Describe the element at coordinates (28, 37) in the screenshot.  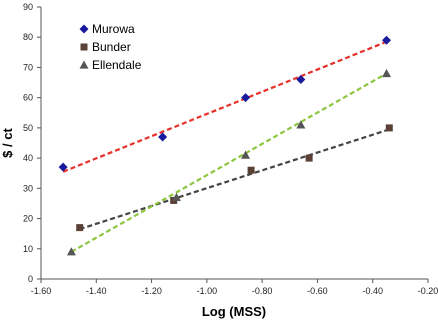
I see `y-tick-label: 80` at that location.